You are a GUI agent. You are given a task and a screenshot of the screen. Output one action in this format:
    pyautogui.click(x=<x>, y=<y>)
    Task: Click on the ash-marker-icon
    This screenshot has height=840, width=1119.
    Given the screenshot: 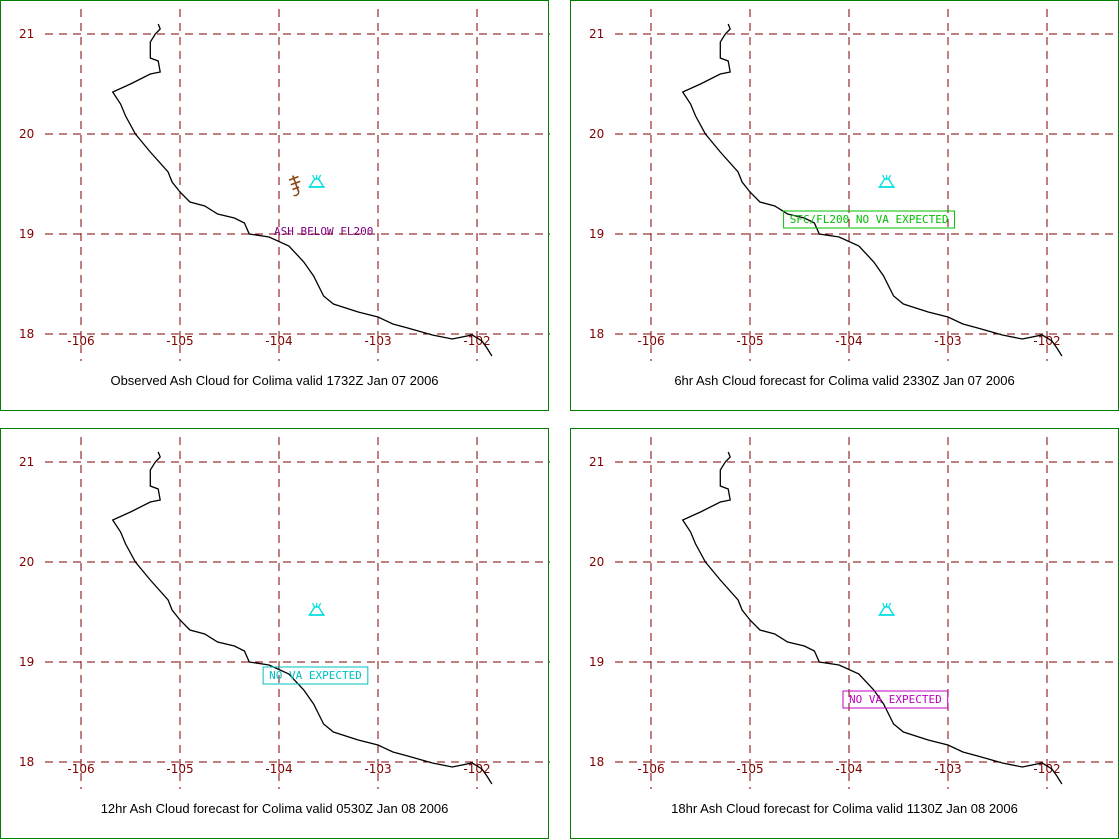 What is the action you would take?
    pyautogui.click(x=294, y=186)
    